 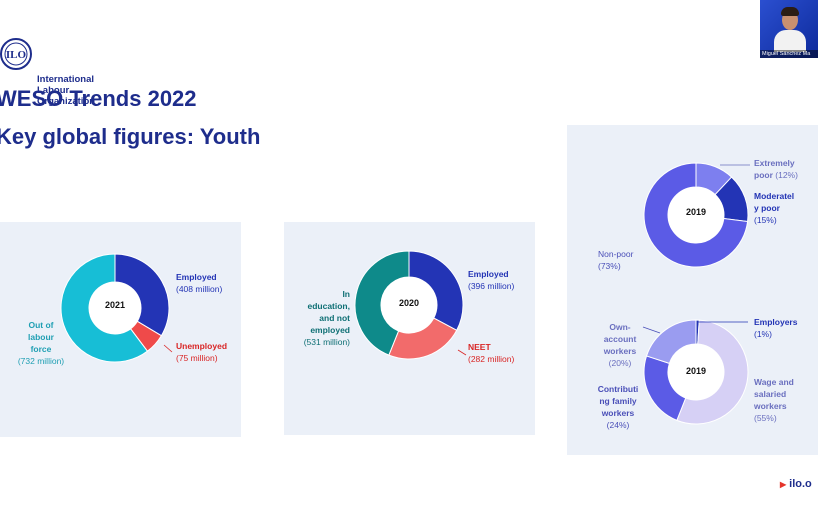 I want to click on leader-line-neet, so click(x=462, y=352).